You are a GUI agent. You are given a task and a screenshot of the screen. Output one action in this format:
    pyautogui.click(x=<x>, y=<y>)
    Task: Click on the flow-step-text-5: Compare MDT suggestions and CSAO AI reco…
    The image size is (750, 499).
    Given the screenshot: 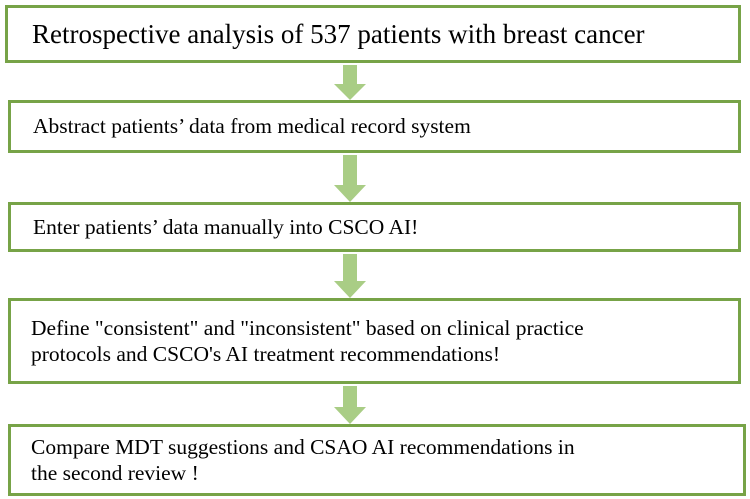 What is the action you would take?
    pyautogui.click(x=303, y=459)
    